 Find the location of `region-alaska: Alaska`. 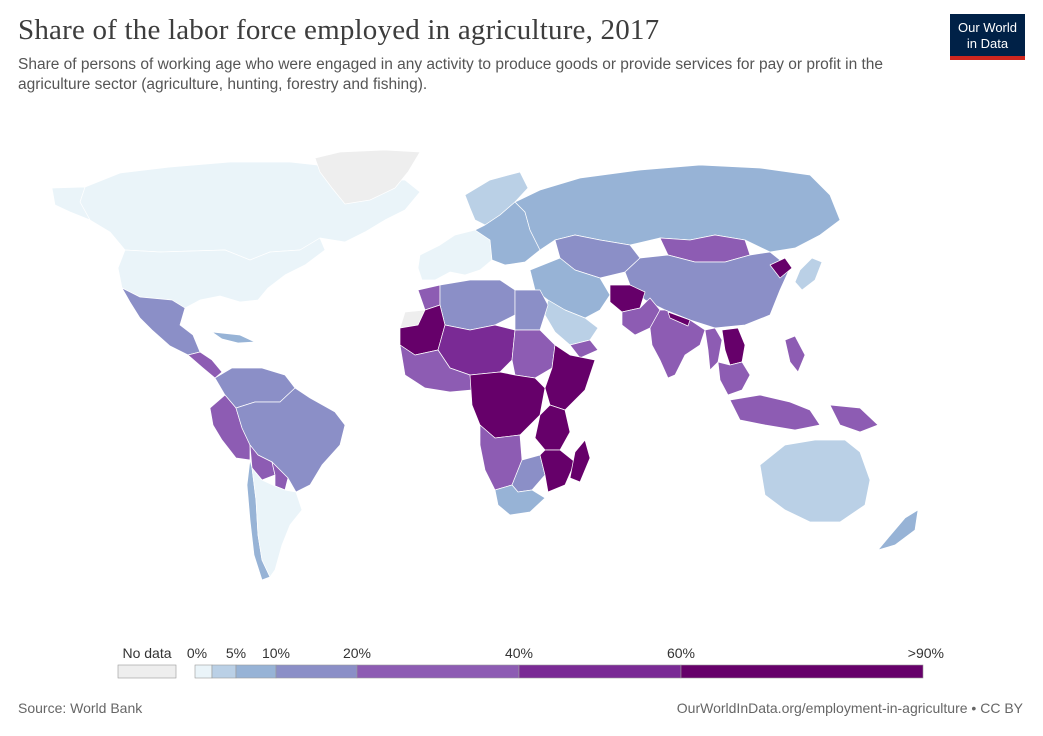

region-alaska: Alaska is located at coordinates (71, 203).